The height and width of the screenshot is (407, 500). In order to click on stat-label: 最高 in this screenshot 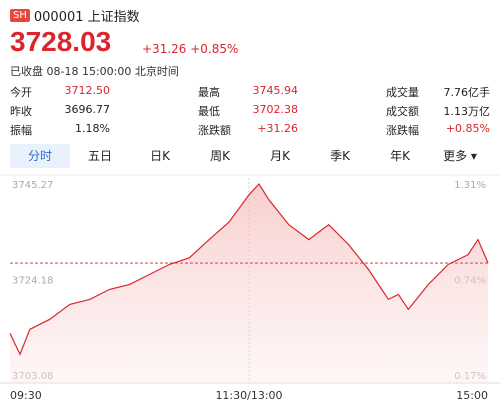, I will do `click(209, 92)`.